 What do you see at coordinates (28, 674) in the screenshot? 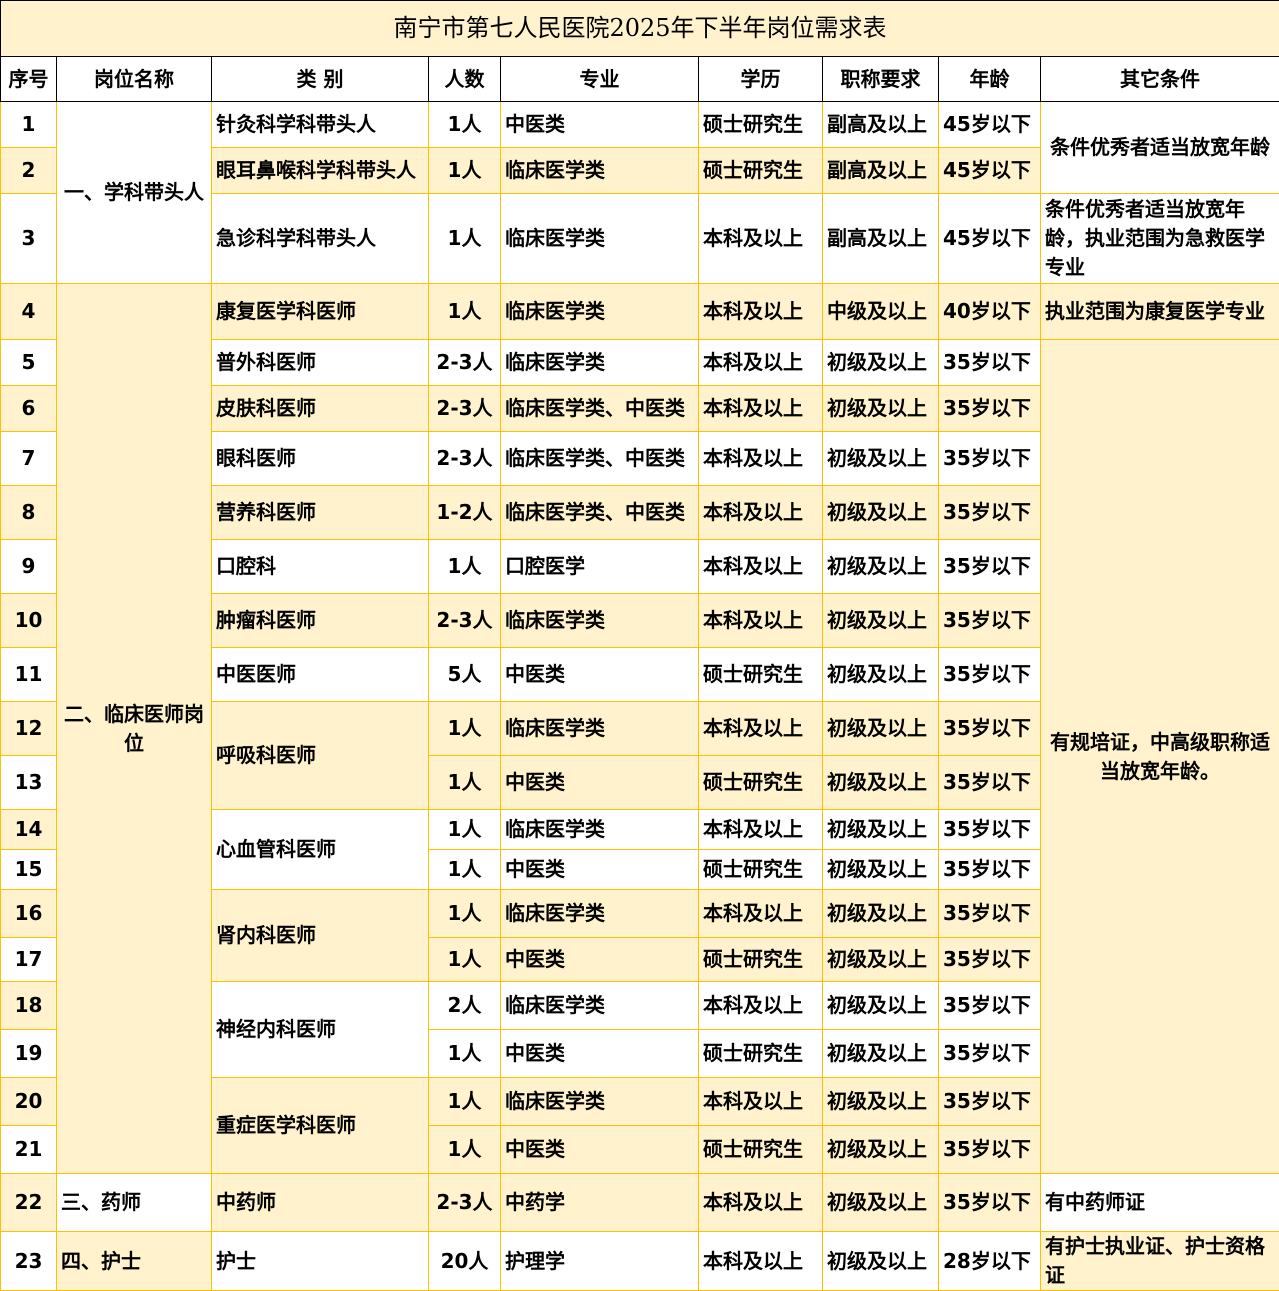
I see `seq-cell: 11` at bounding box center [28, 674].